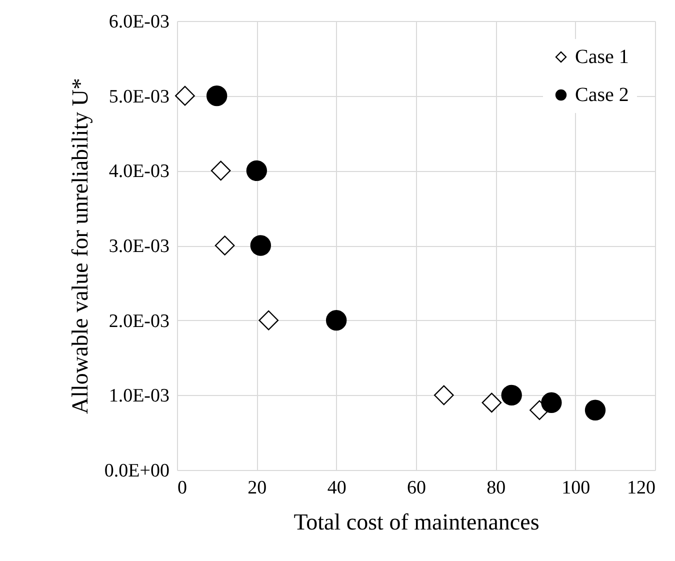 Image resolution: width=675 pixels, height=561 pixels. Describe the element at coordinates (416, 488) in the screenshot. I see `x-tick-label: 60` at that location.